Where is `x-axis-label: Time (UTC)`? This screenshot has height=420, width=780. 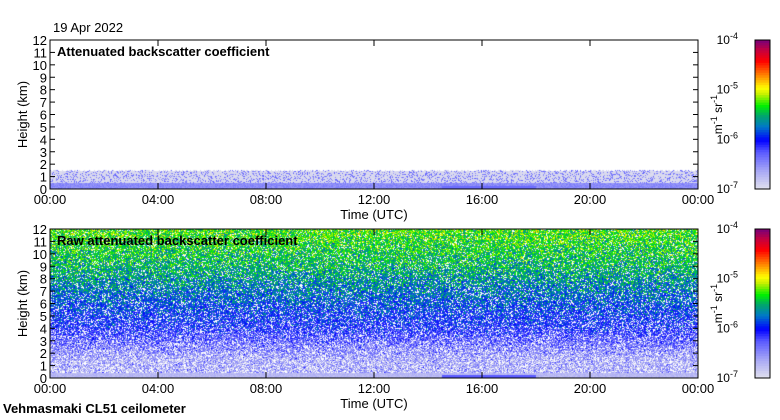 x-axis-label: Time (UTC) is located at coordinates (373, 214).